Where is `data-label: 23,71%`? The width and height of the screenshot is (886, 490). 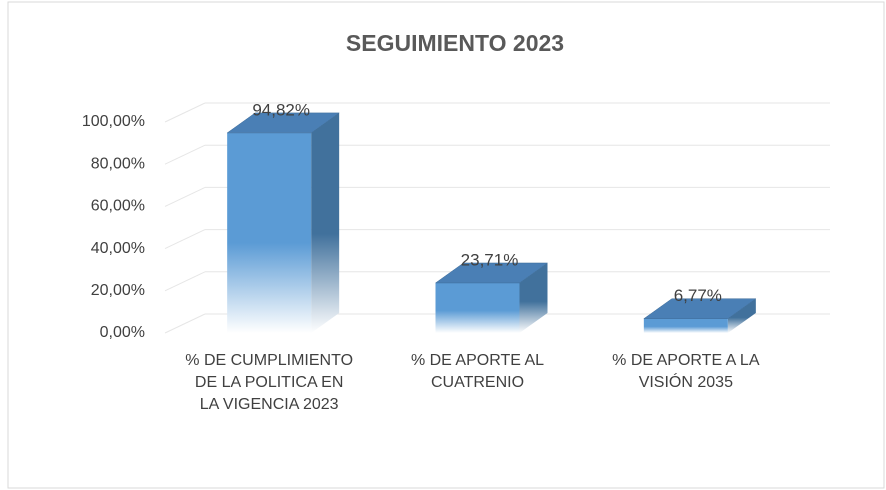
data-label: 23,71% is located at coordinates (490, 259).